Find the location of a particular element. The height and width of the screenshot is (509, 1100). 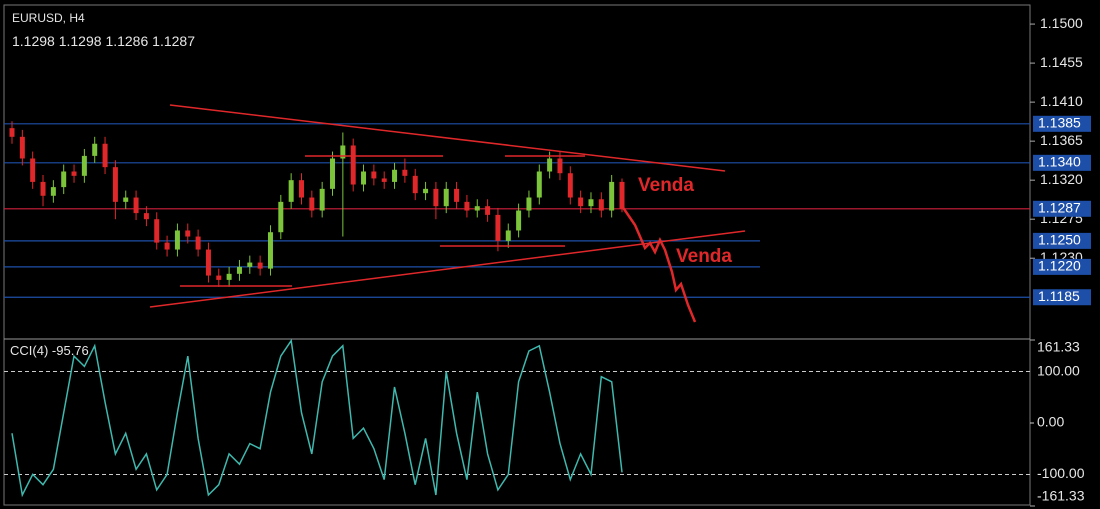

y-tick-label: 1.1410 is located at coordinates (1061, 101).